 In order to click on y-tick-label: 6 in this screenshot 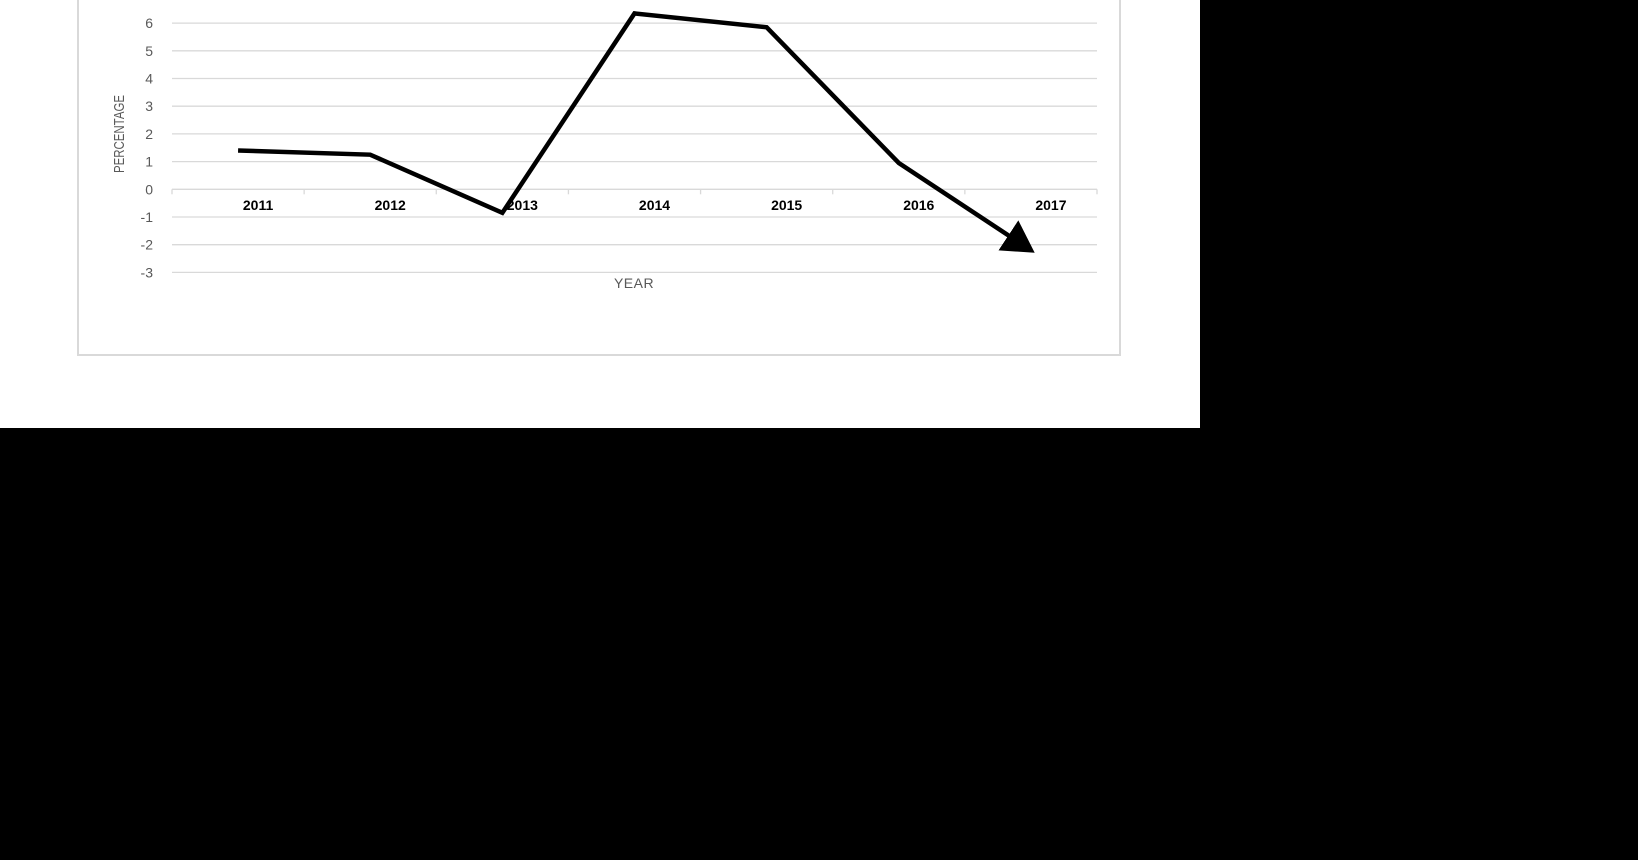, I will do `click(149, 23)`.